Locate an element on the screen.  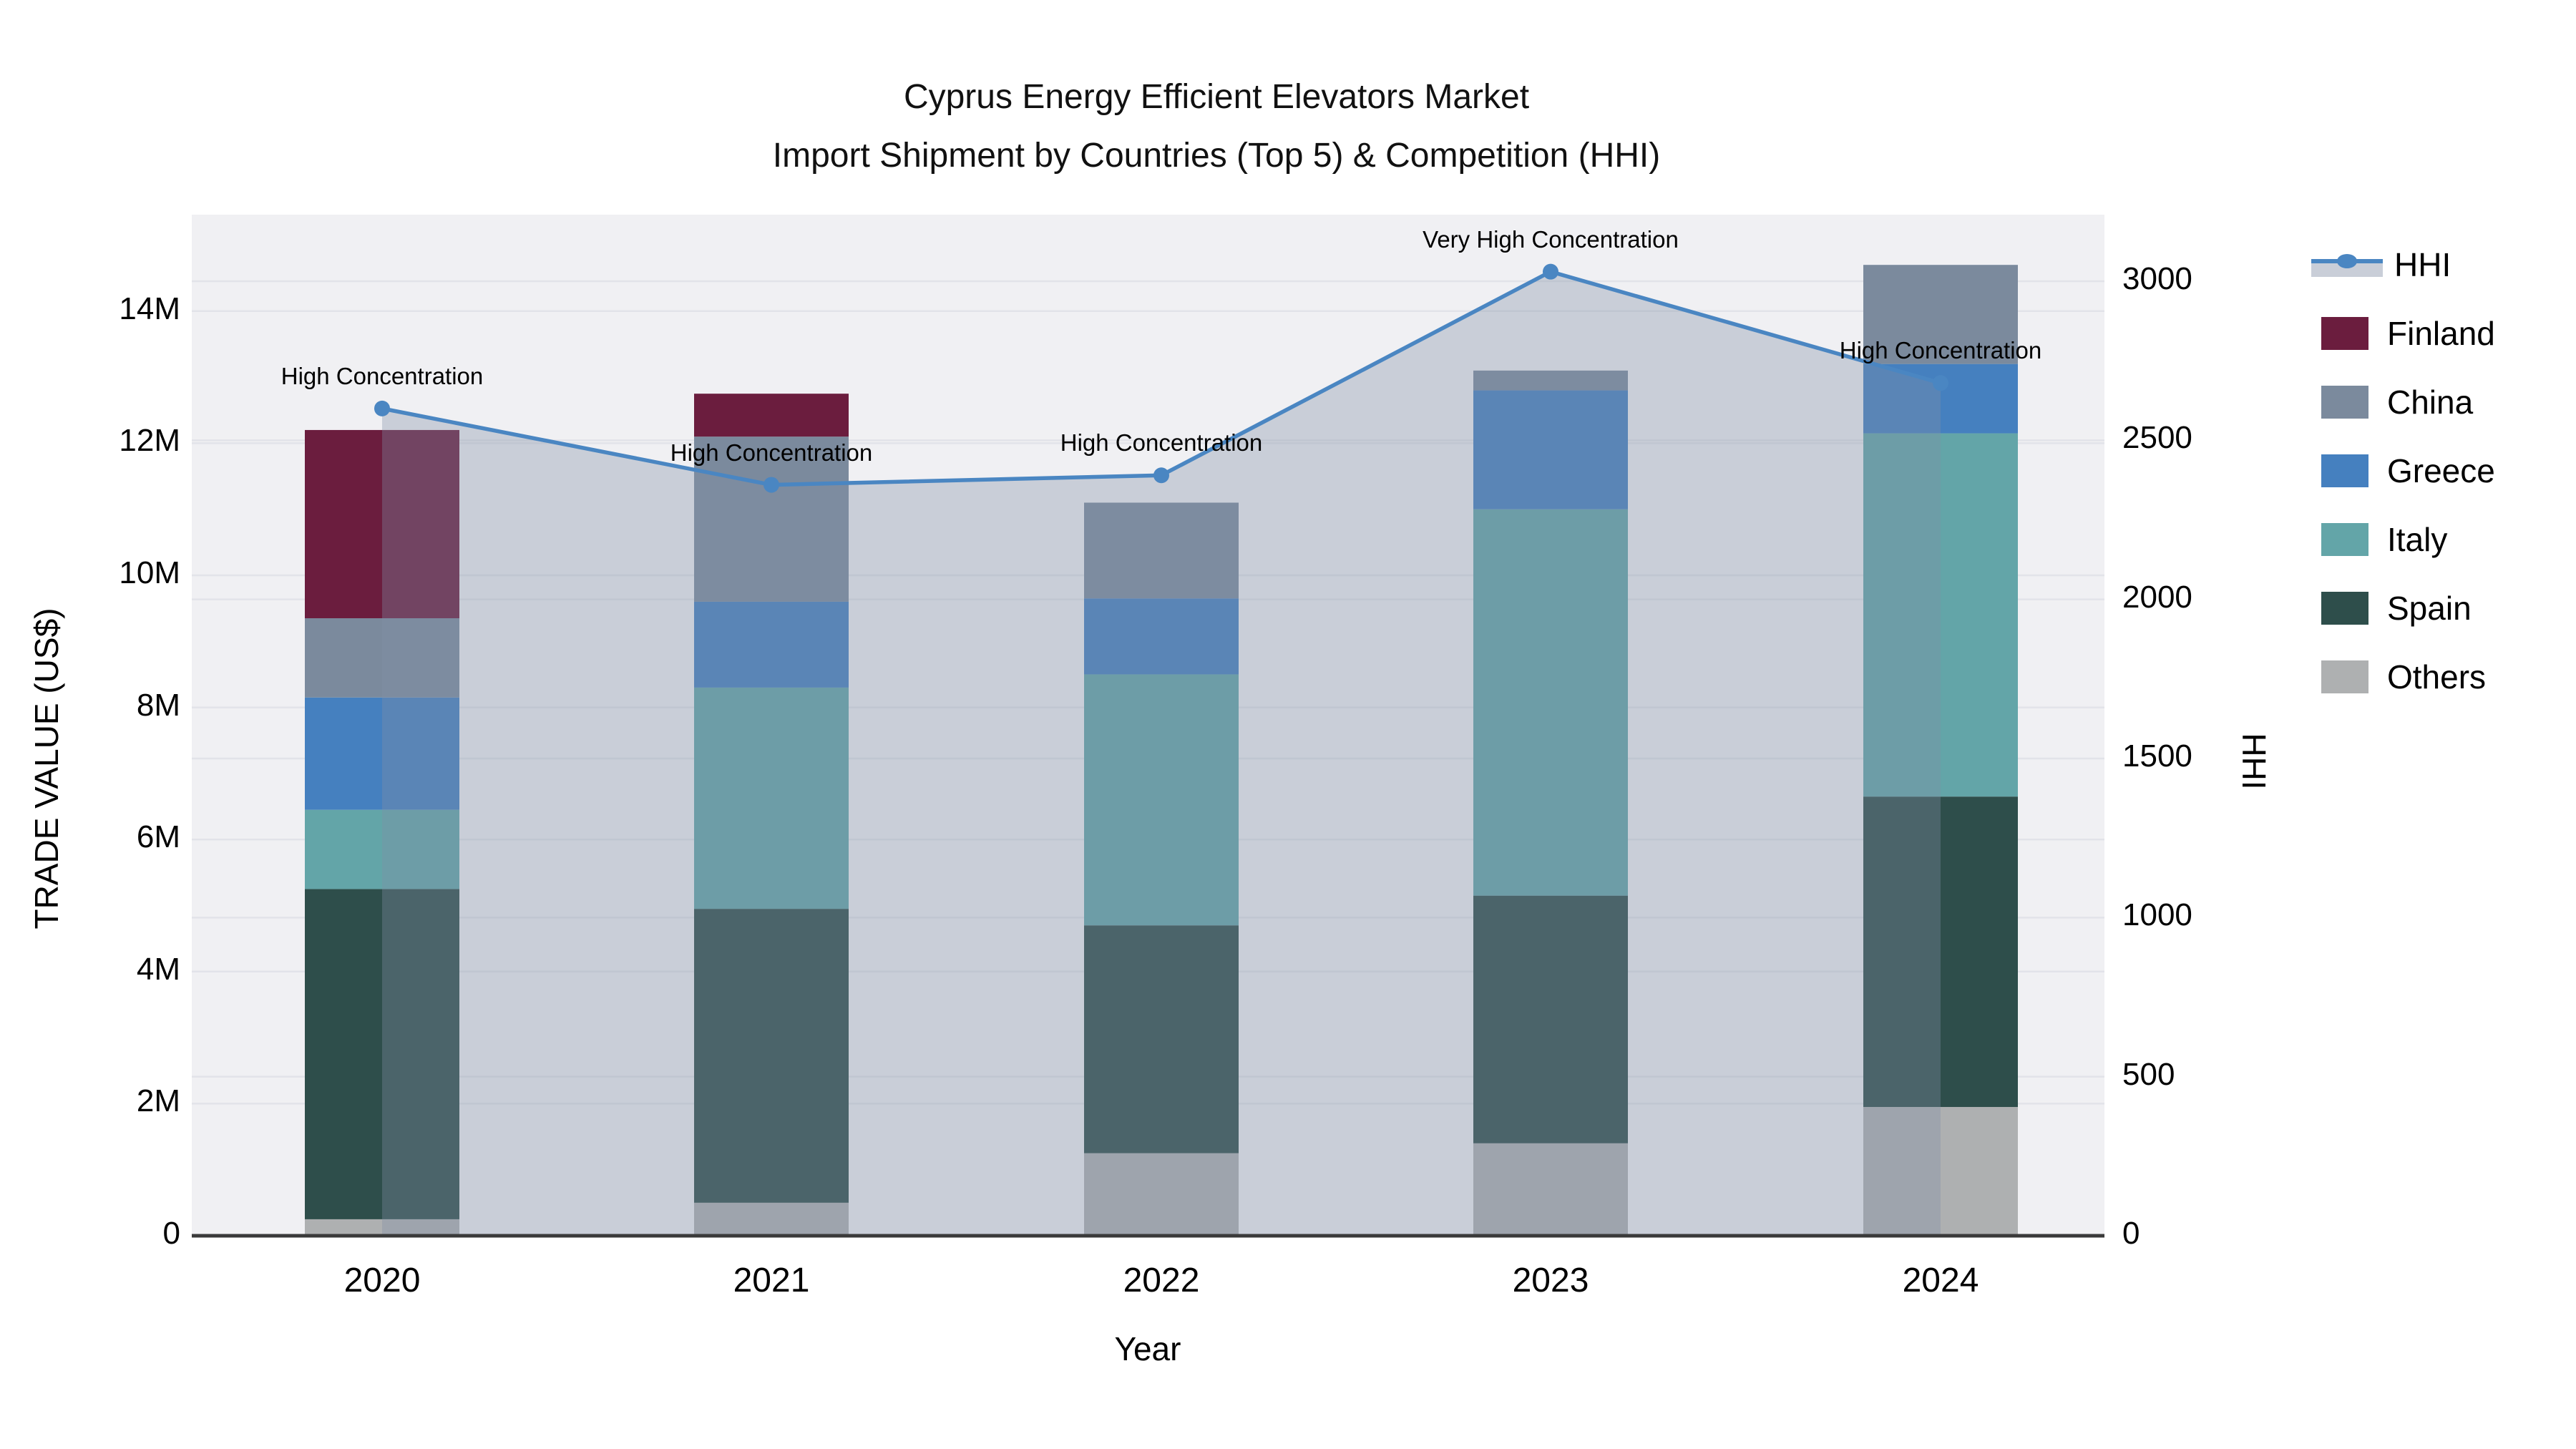
legend-item-hhi: HHI is located at coordinates (2403, 264).